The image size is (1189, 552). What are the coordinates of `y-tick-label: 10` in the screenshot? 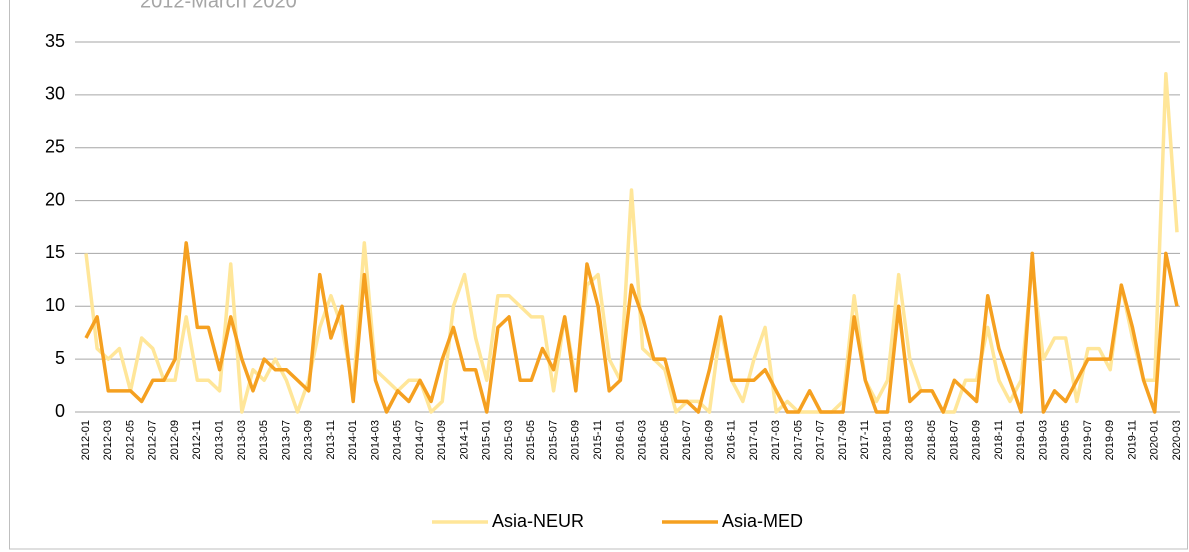 It's located at (55, 305).